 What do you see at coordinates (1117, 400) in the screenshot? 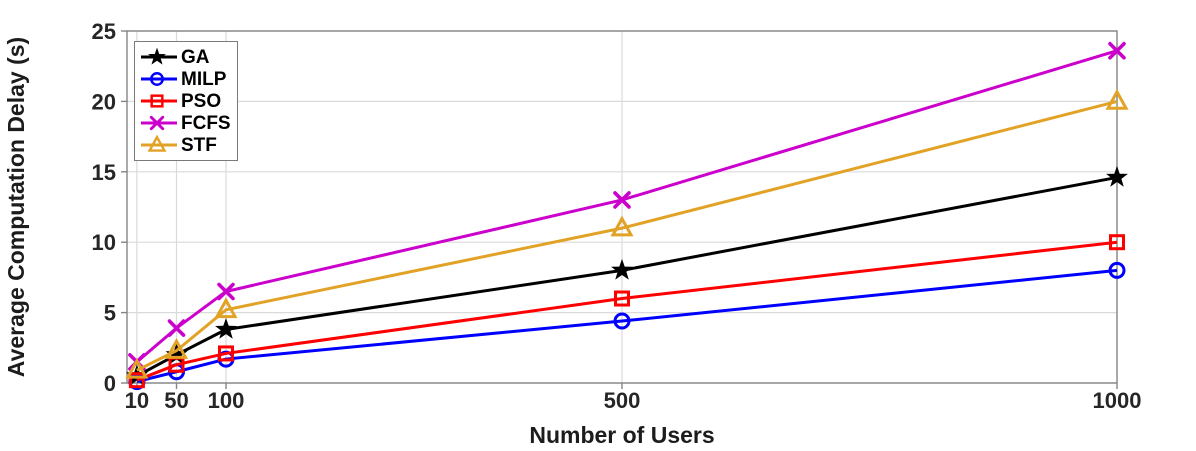
I see `x-tick-label: 1000` at bounding box center [1117, 400].